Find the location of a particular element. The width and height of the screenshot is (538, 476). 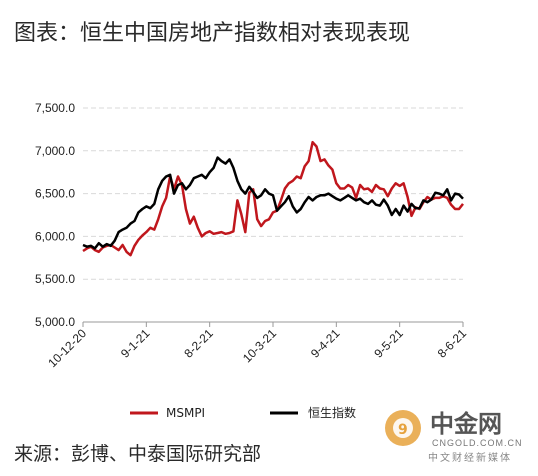

legend-label-hang-seng: 恒生指数 is located at coordinates (332, 412).